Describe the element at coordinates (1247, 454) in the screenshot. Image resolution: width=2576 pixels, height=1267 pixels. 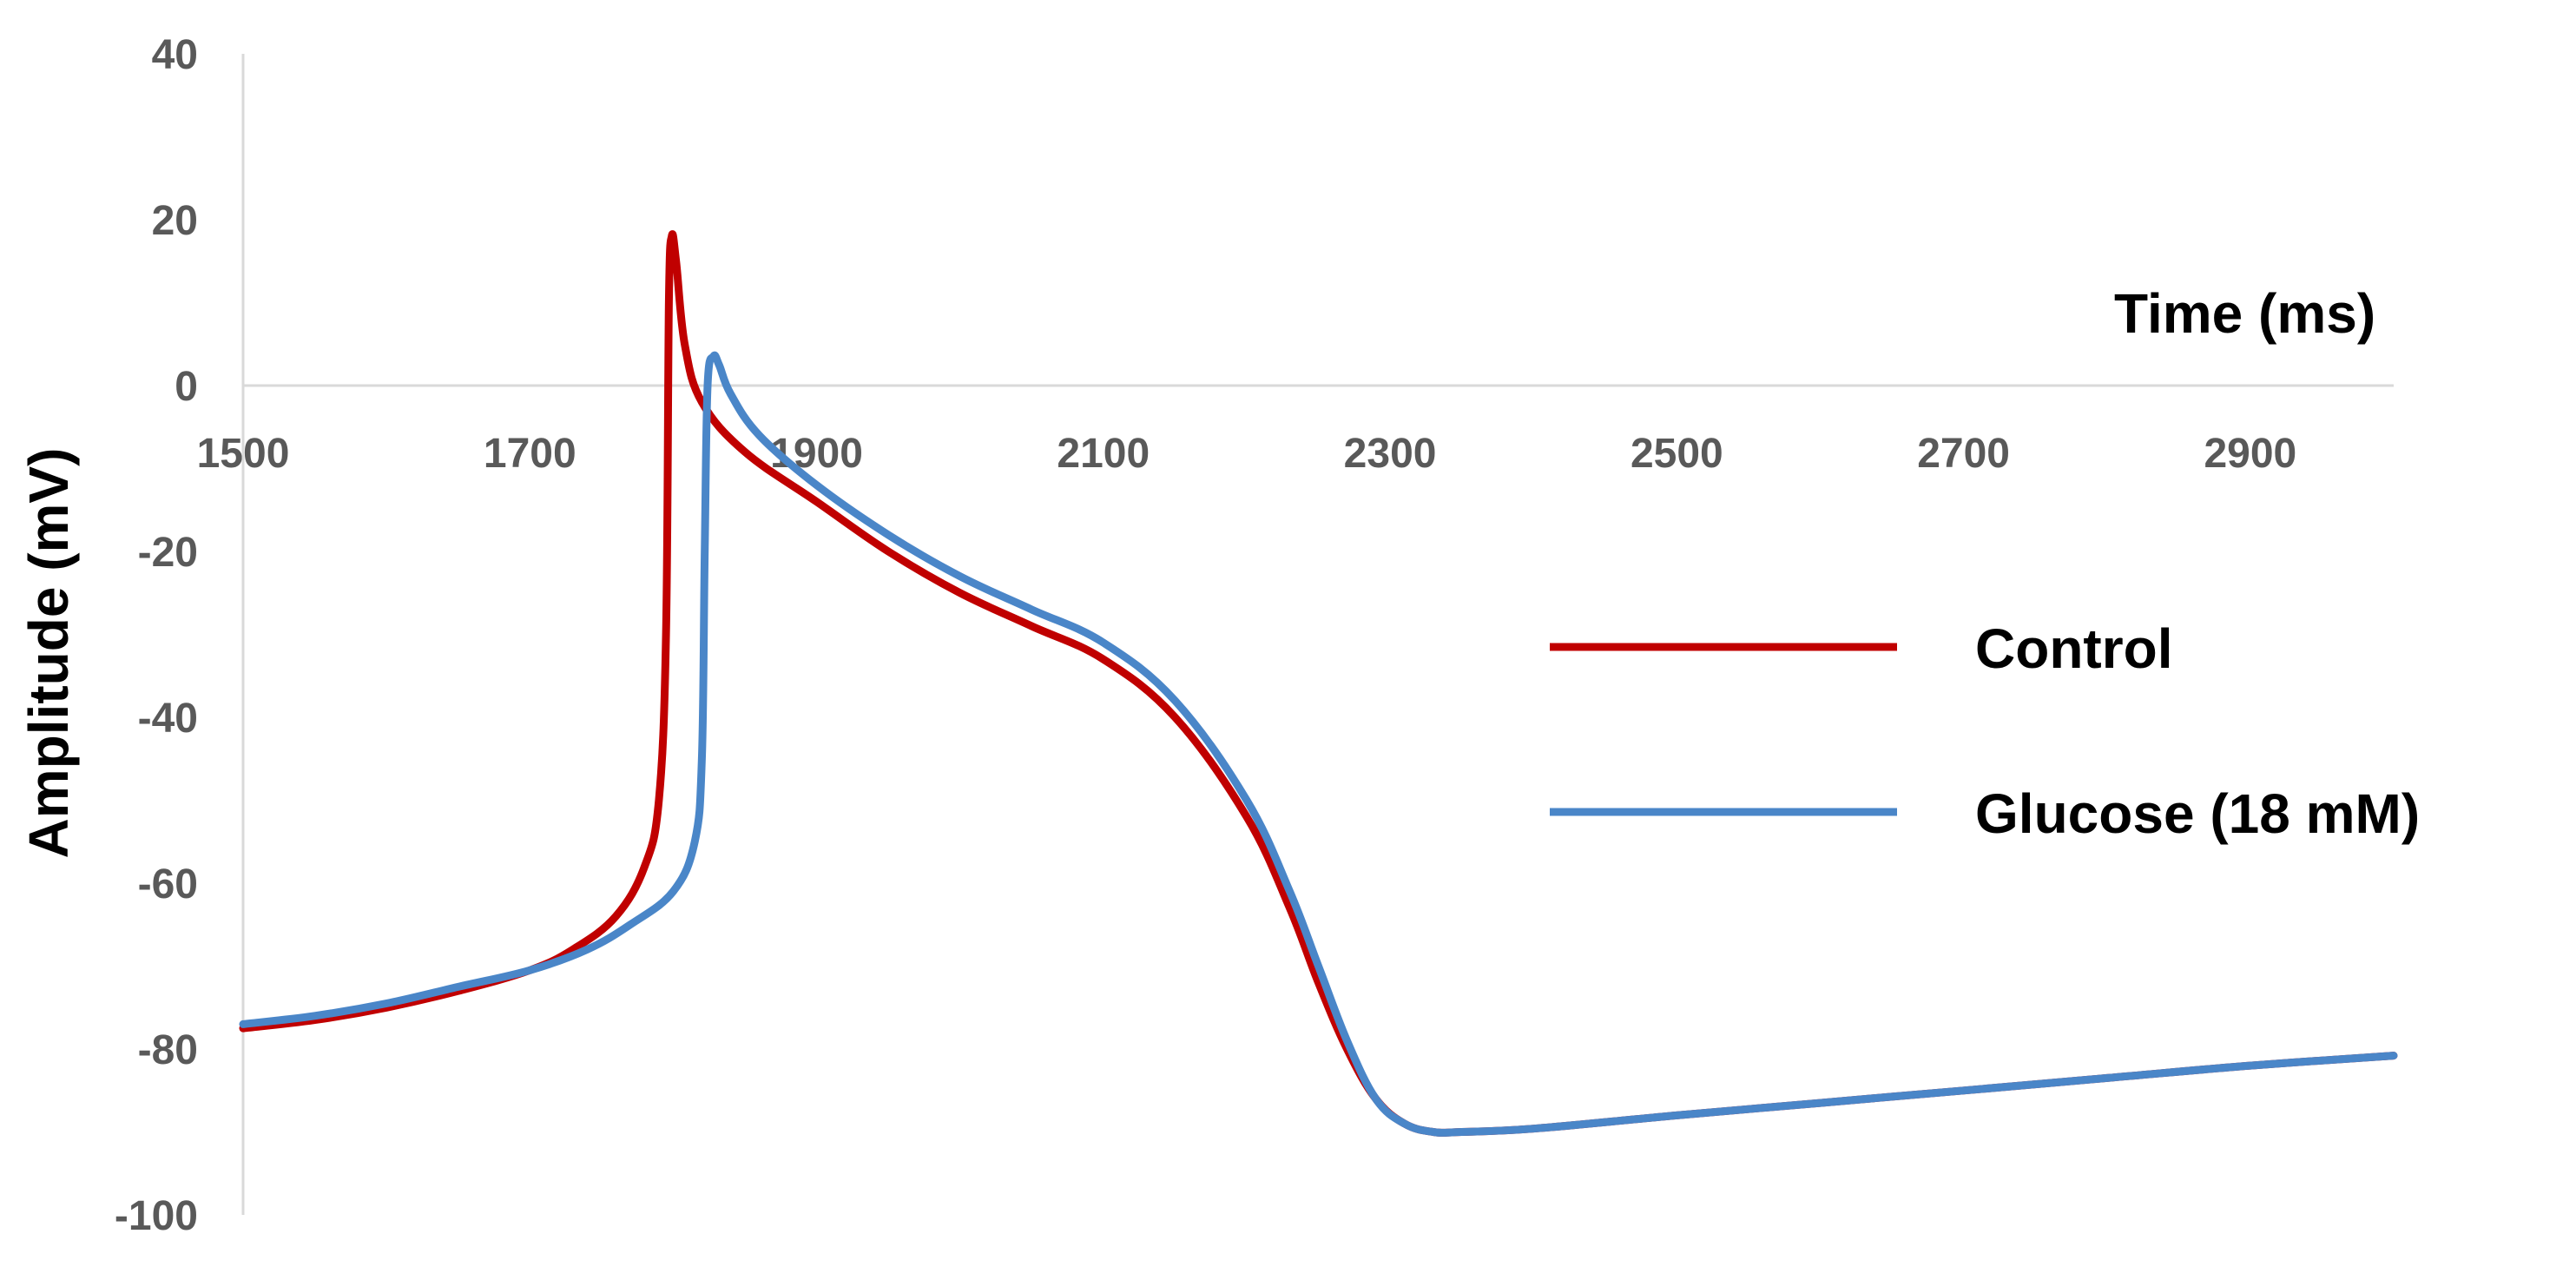
I see `x-tick-labels: 1500 1700 1900 2100 2300 2500 2700 2900` at that location.